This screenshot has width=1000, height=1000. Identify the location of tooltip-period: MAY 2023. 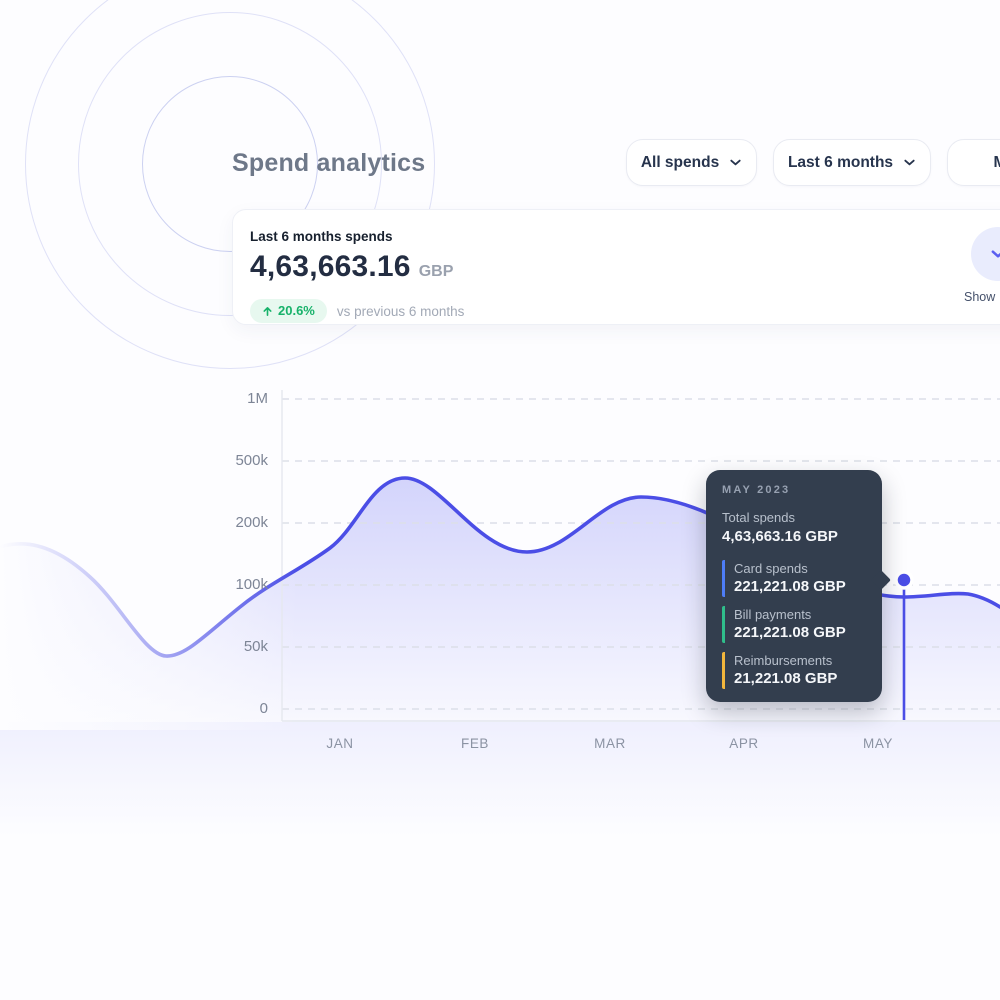
(756, 490).